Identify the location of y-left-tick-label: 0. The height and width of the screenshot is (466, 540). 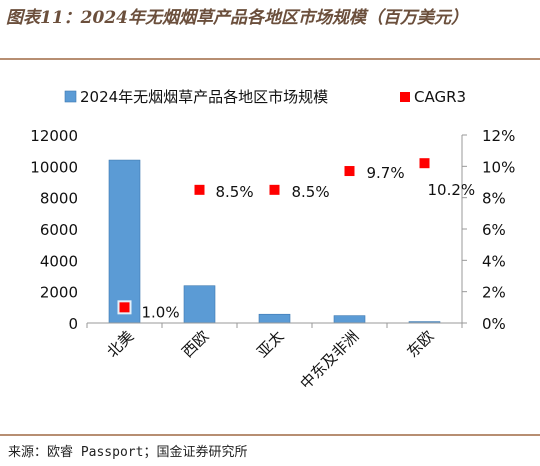
(73, 324).